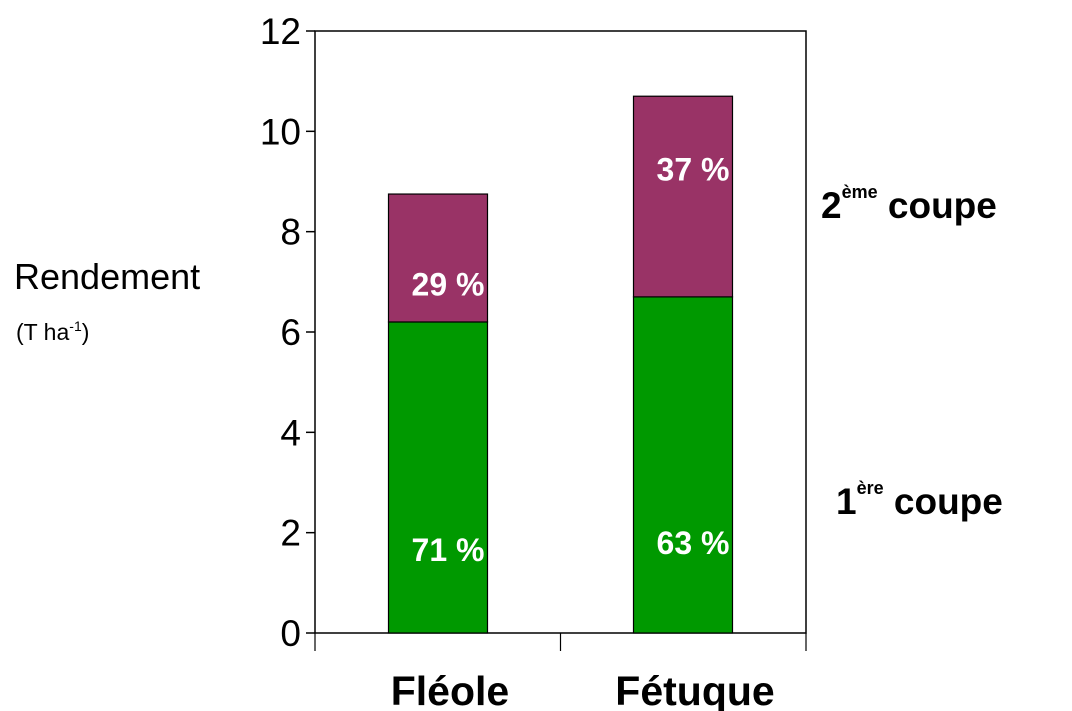  I want to click on y-axis-unit: (T ha-1), so click(52, 332).